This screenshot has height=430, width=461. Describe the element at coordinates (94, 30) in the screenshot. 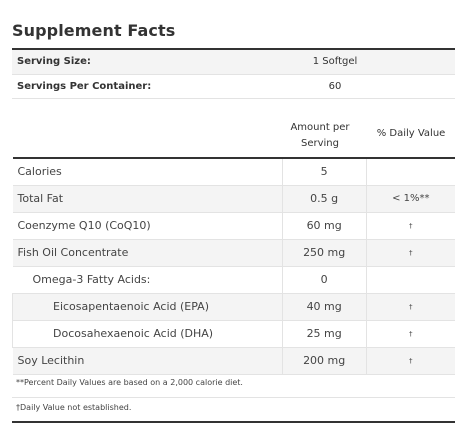

I see `panel-title: Supplement Facts` at that location.